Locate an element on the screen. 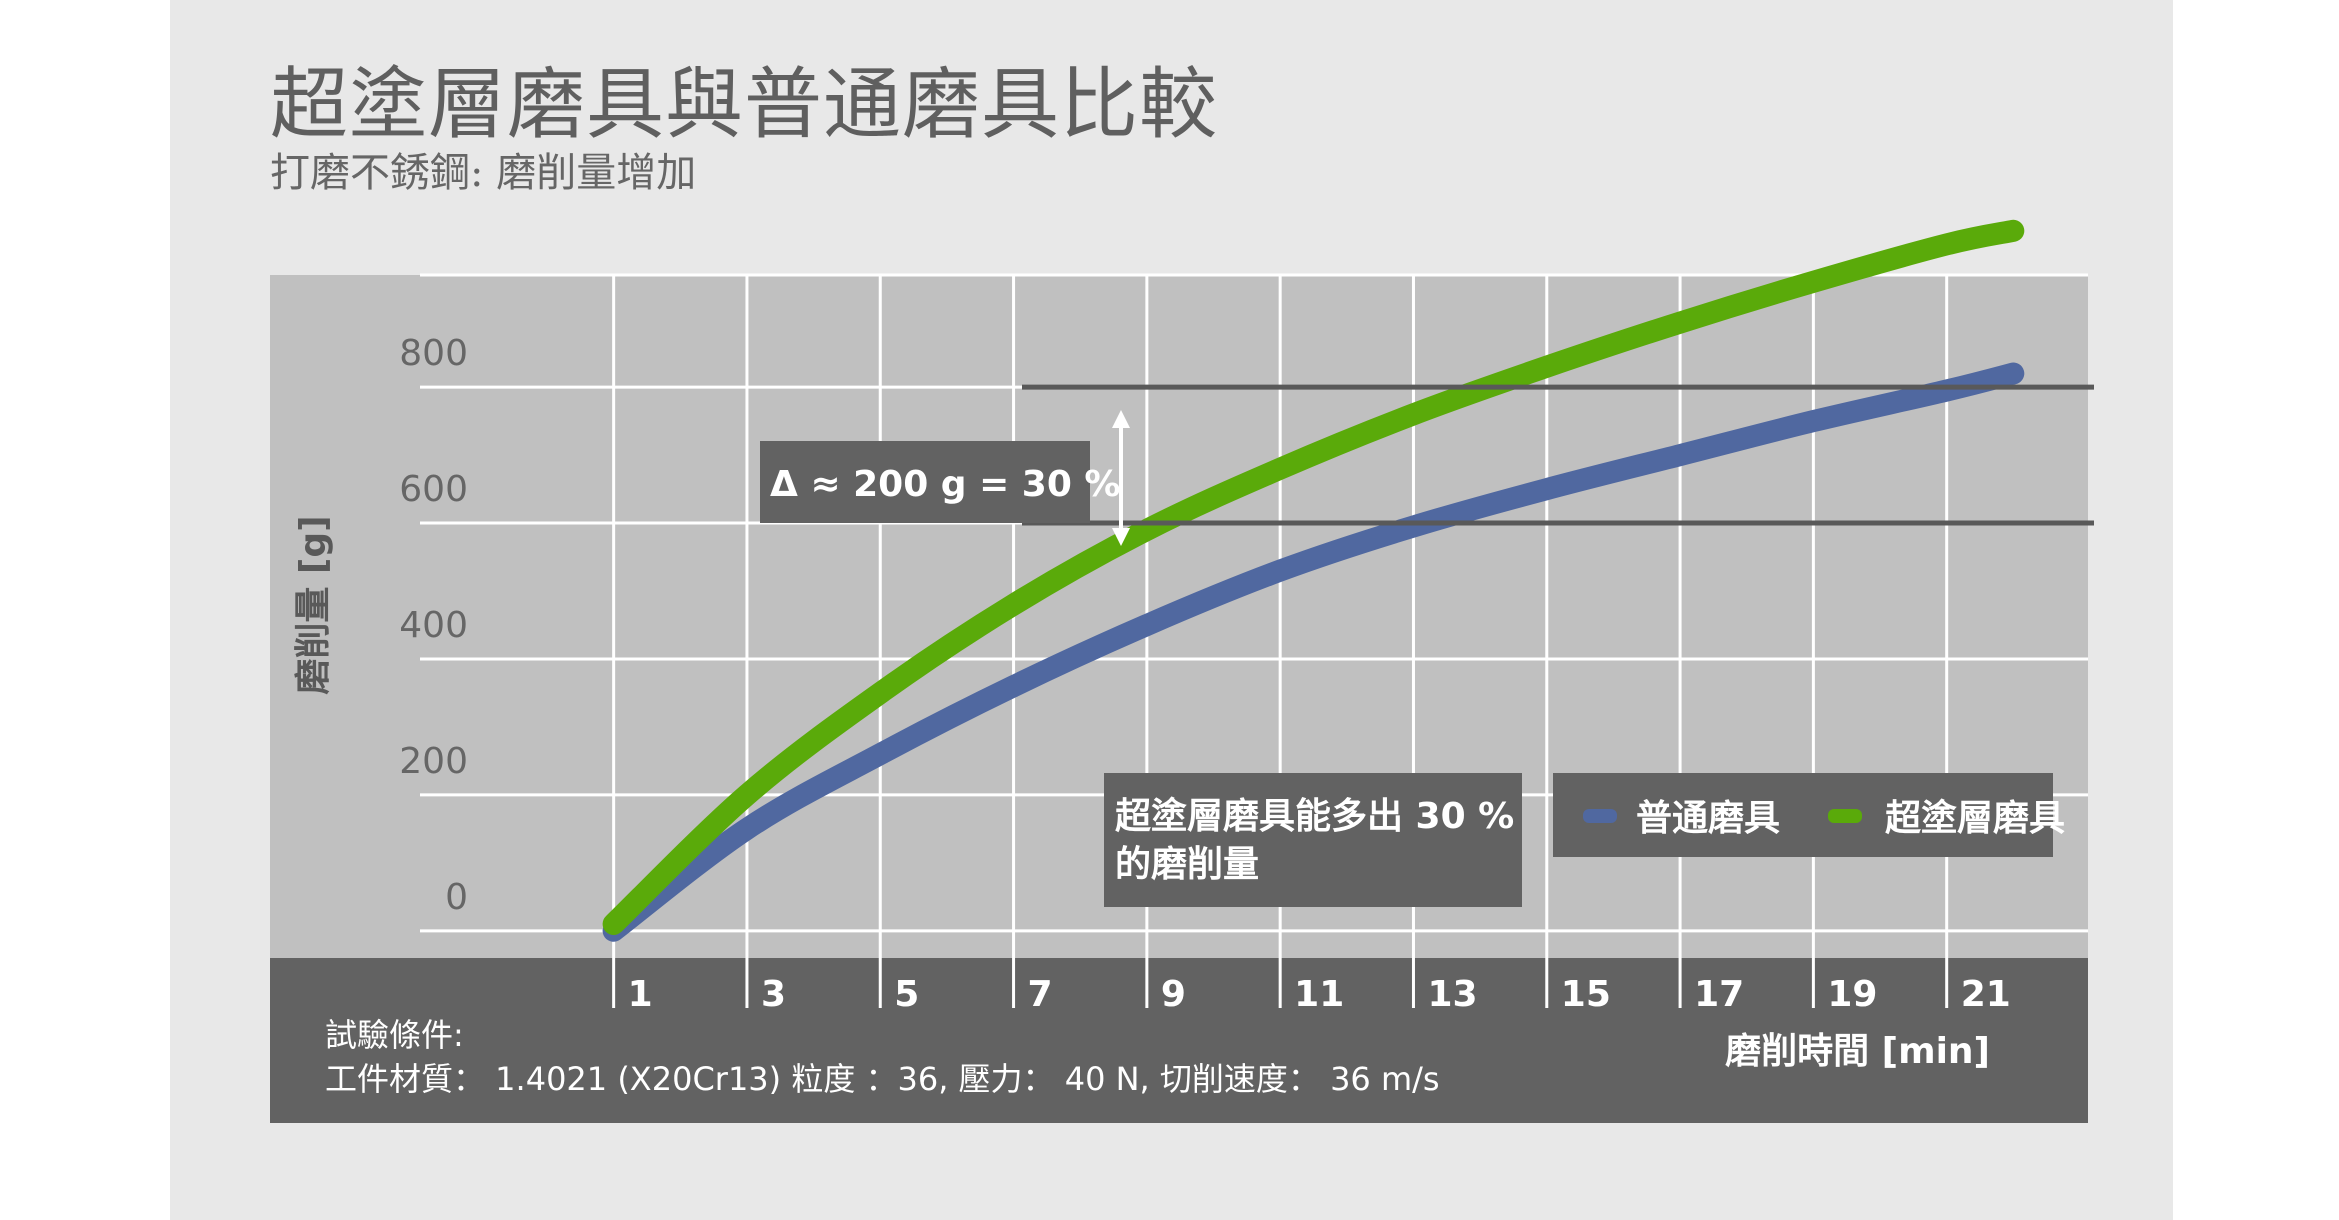 The image size is (2339, 1220). legend-swatch-super-coated is located at coordinates (1845, 816).